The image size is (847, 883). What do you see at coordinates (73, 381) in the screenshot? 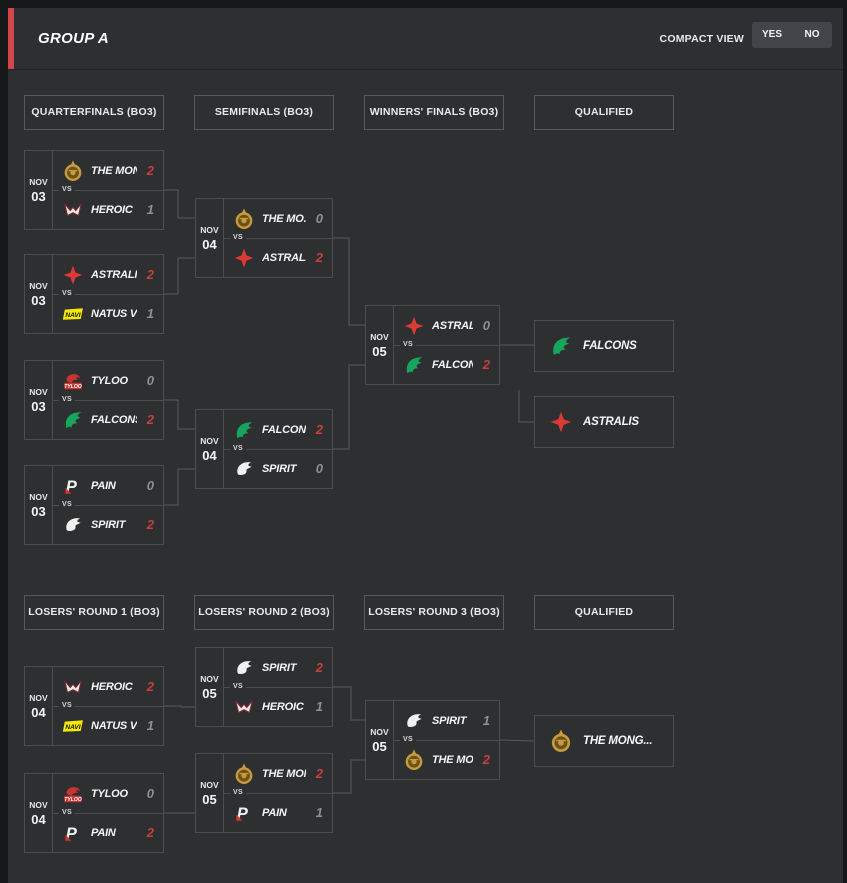
I see `tyloo-logo-icon: TYLOO` at bounding box center [73, 381].